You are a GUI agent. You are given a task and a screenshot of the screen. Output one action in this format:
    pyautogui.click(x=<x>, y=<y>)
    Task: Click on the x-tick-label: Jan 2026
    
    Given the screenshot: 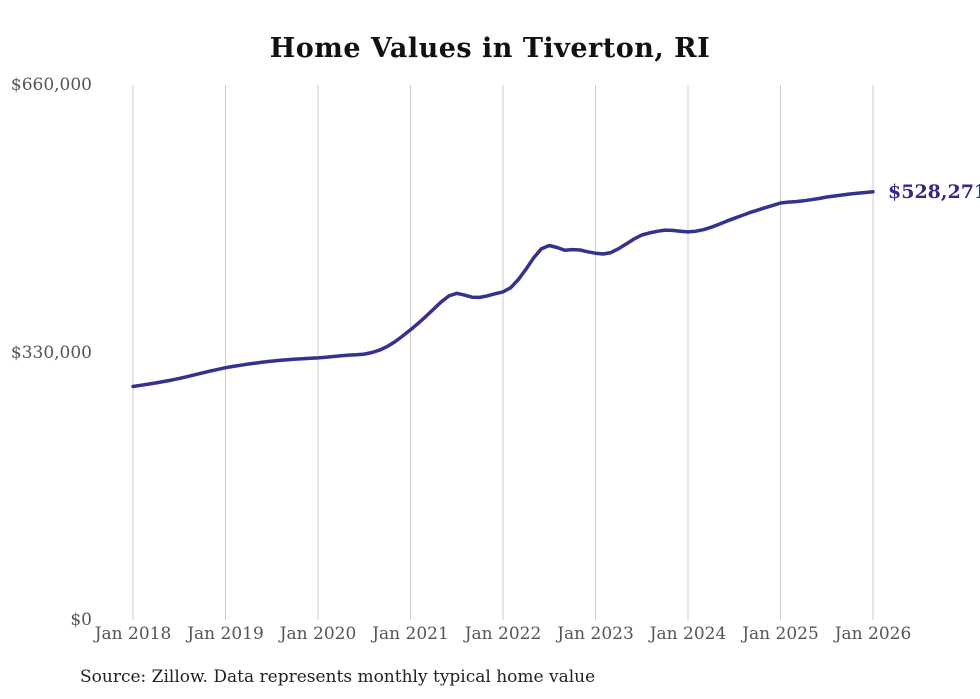 What is the action you would take?
    pyautogui.click(x=873, y=634)
    